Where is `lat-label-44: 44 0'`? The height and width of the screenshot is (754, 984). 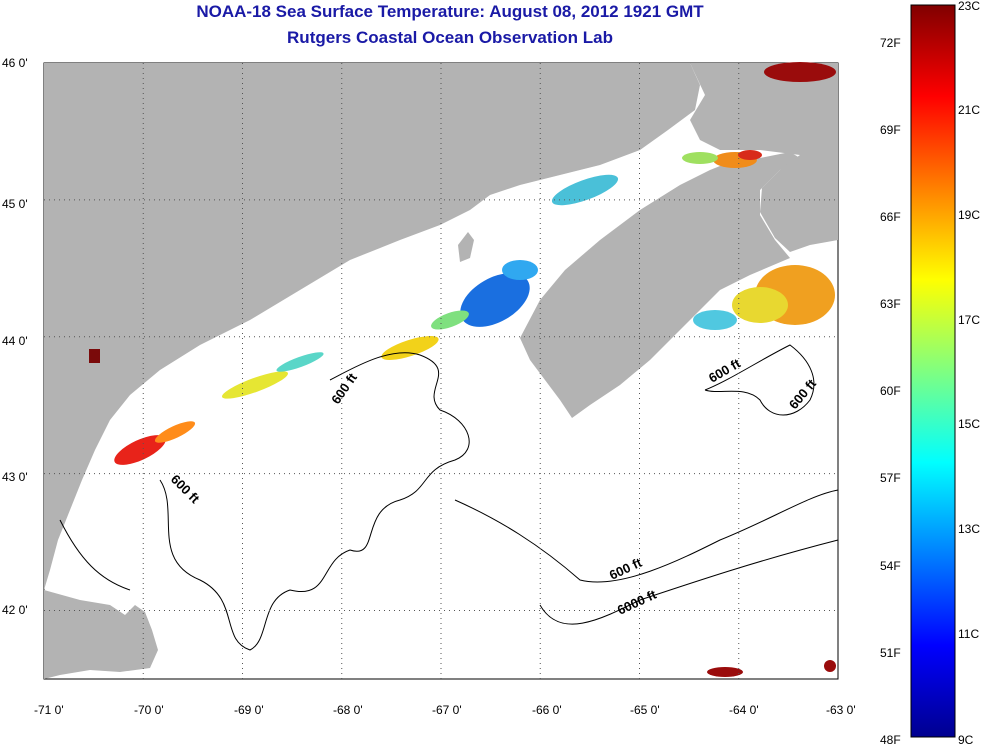
lat-label-44: 44 0' is located at coordinates (15, 341).